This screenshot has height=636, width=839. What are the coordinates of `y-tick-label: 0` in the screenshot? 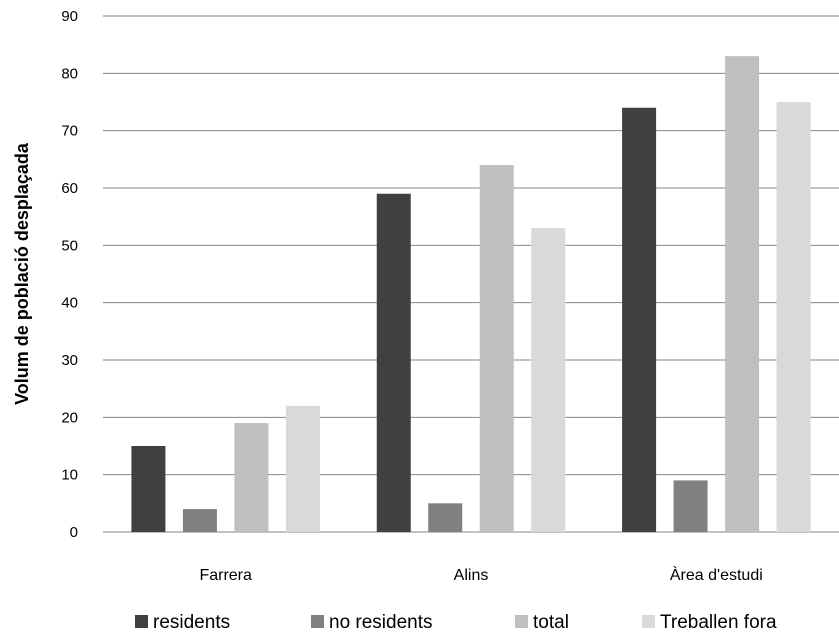 It's located at (74, 532).